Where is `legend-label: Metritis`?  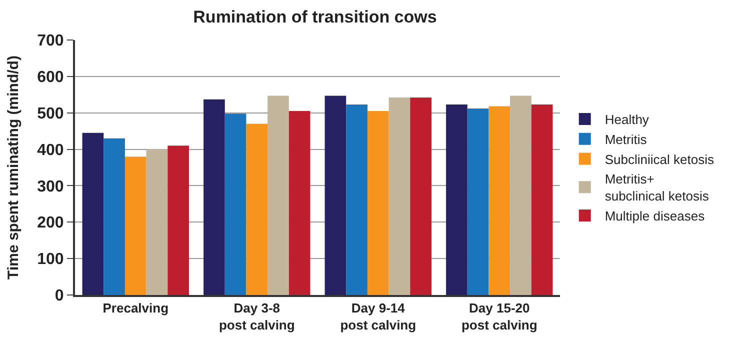 legend-label: Metritis is located at coordinates (626, 139).